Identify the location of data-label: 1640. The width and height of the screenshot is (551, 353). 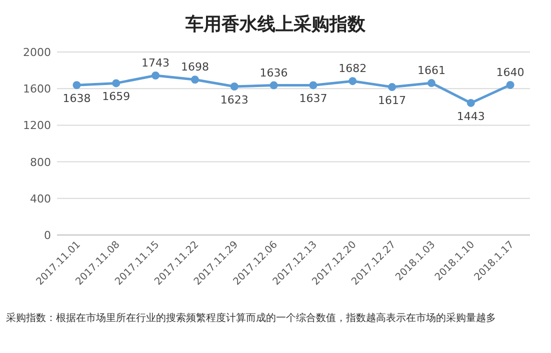
(510, 72).